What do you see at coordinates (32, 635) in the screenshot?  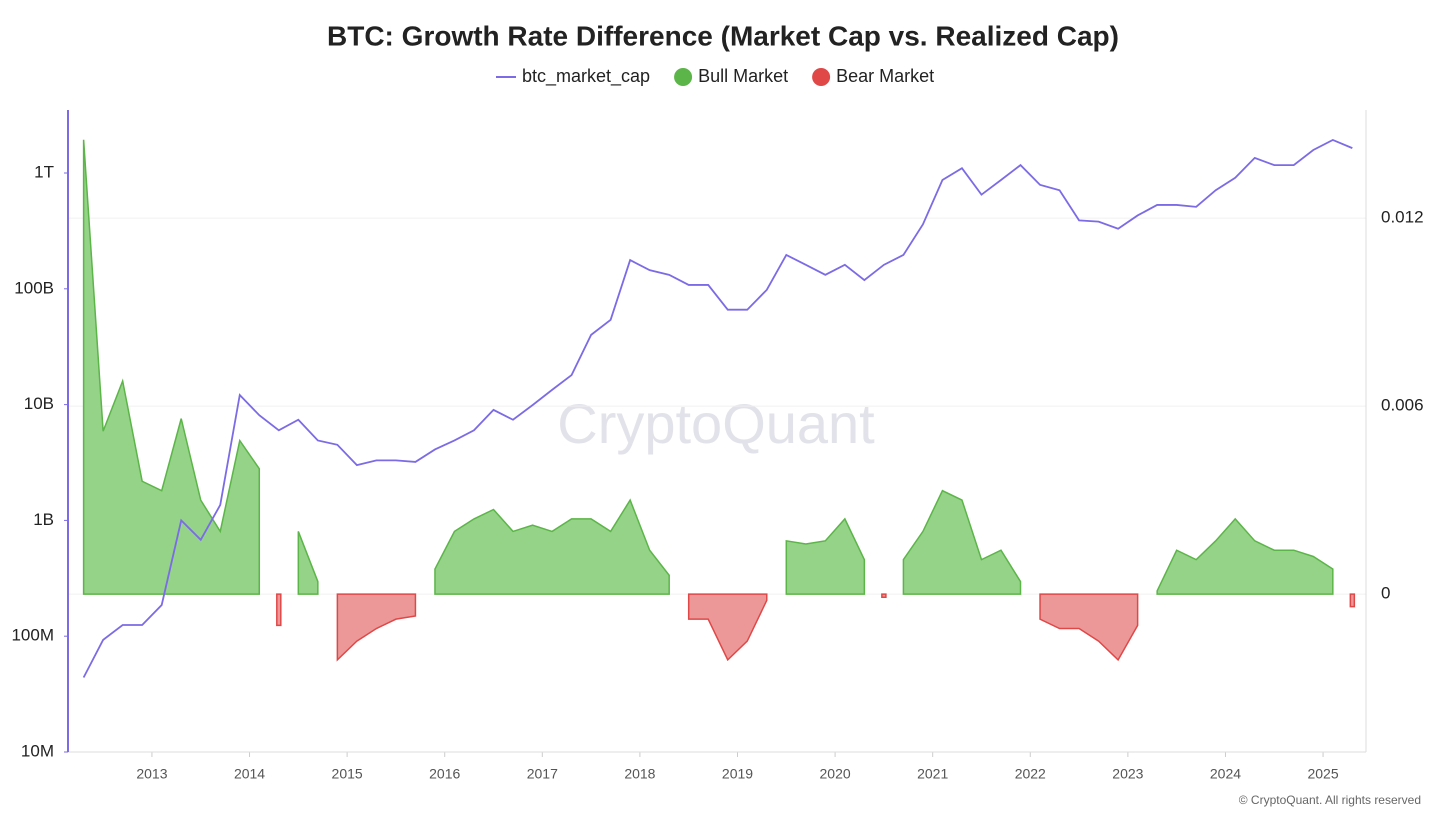 I see `y-tick-label: 100M` at bounding box center [32, 635].